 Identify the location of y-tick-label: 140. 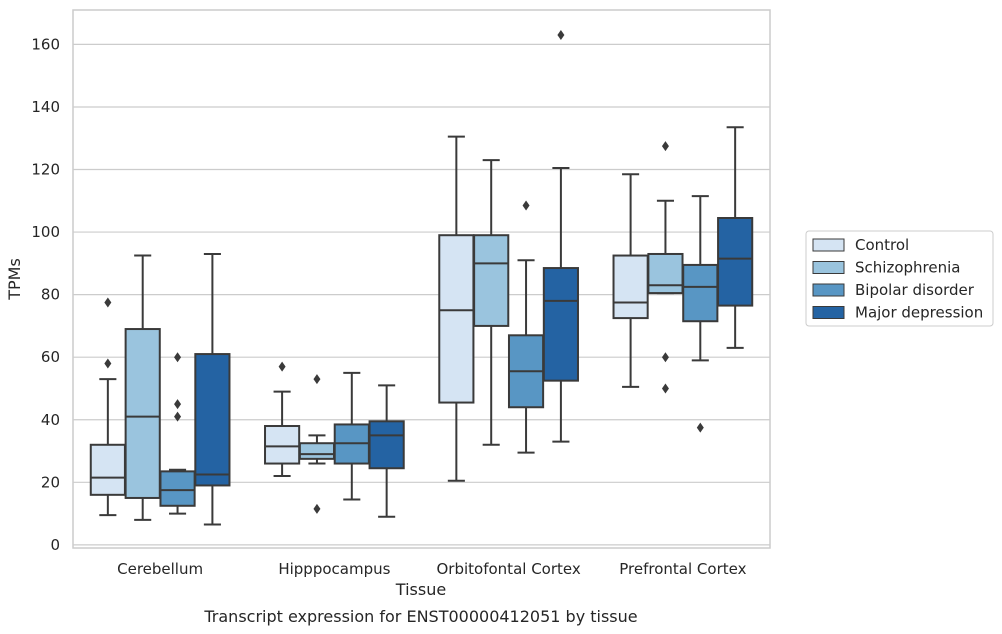
(45, 107).